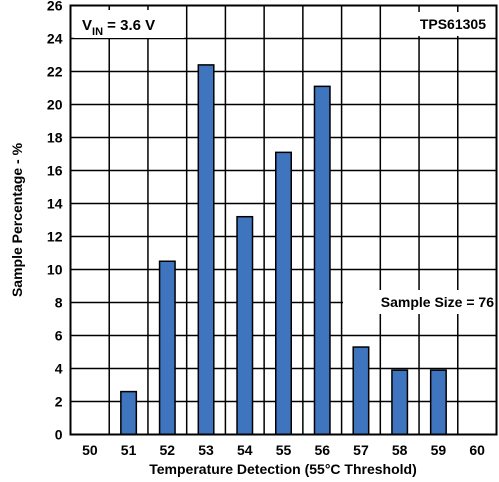 The width and height of the screenshot is (499, 482). I want to click on vin-label: VIN = 3.6 V, so click(118, 27).